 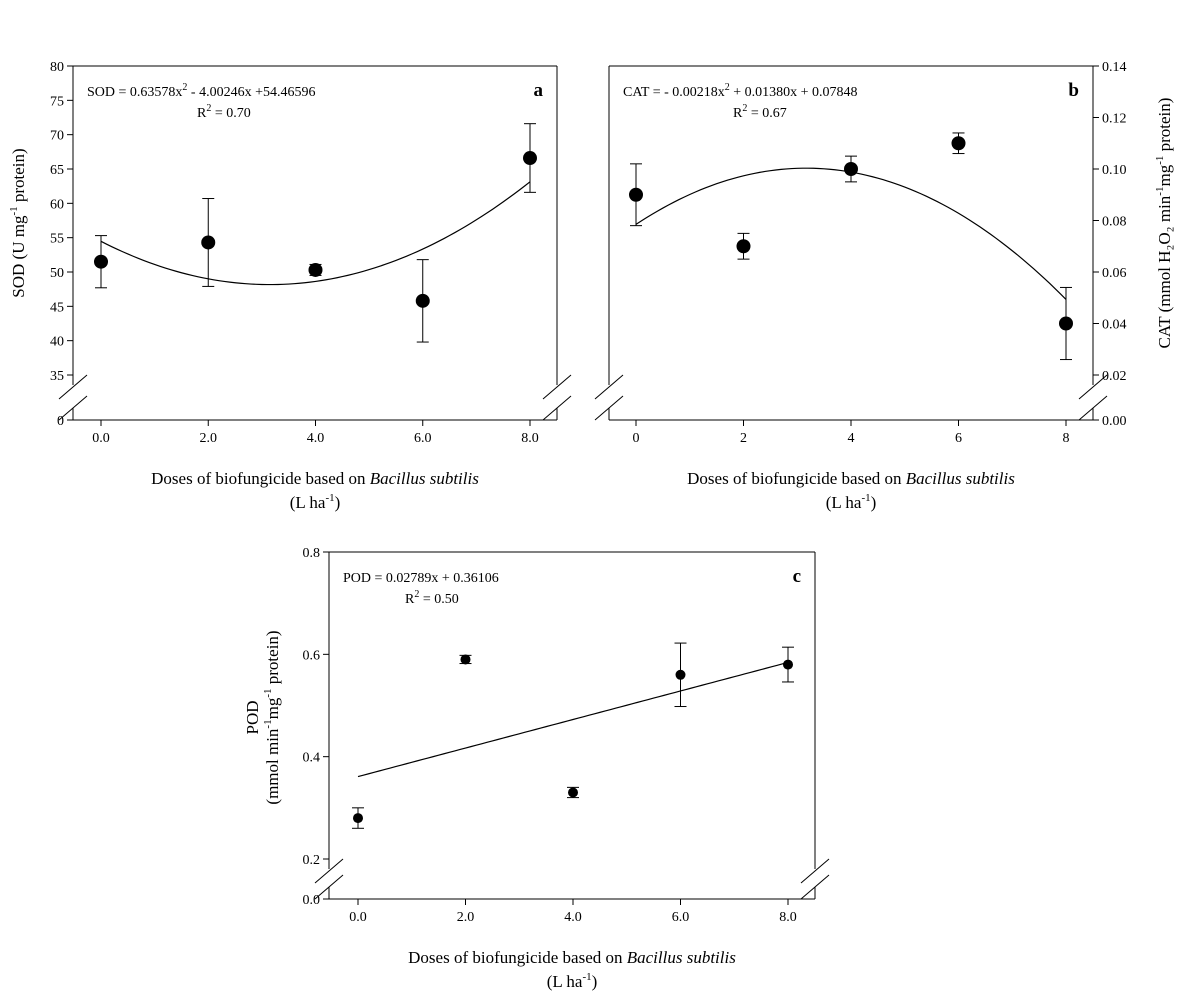 What do you see at coordinates (57, 170) in the screenshot?
I see `y-tick-label: 65` at bounding box center [57, 170].